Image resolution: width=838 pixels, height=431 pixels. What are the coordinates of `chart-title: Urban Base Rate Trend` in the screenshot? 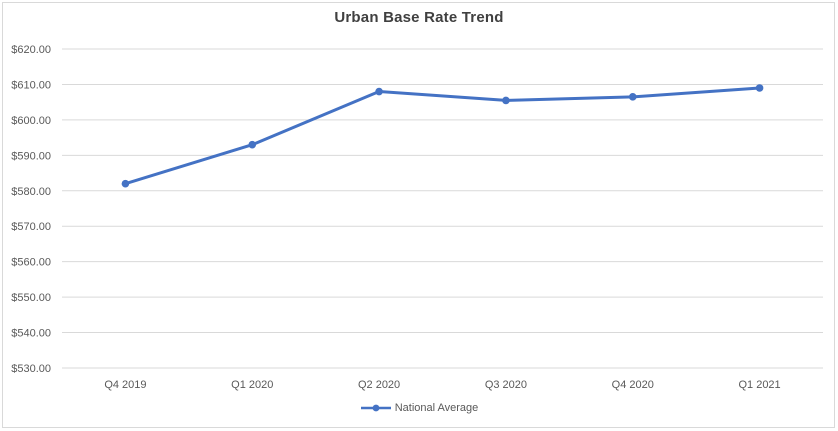 It's located at (419, 17).